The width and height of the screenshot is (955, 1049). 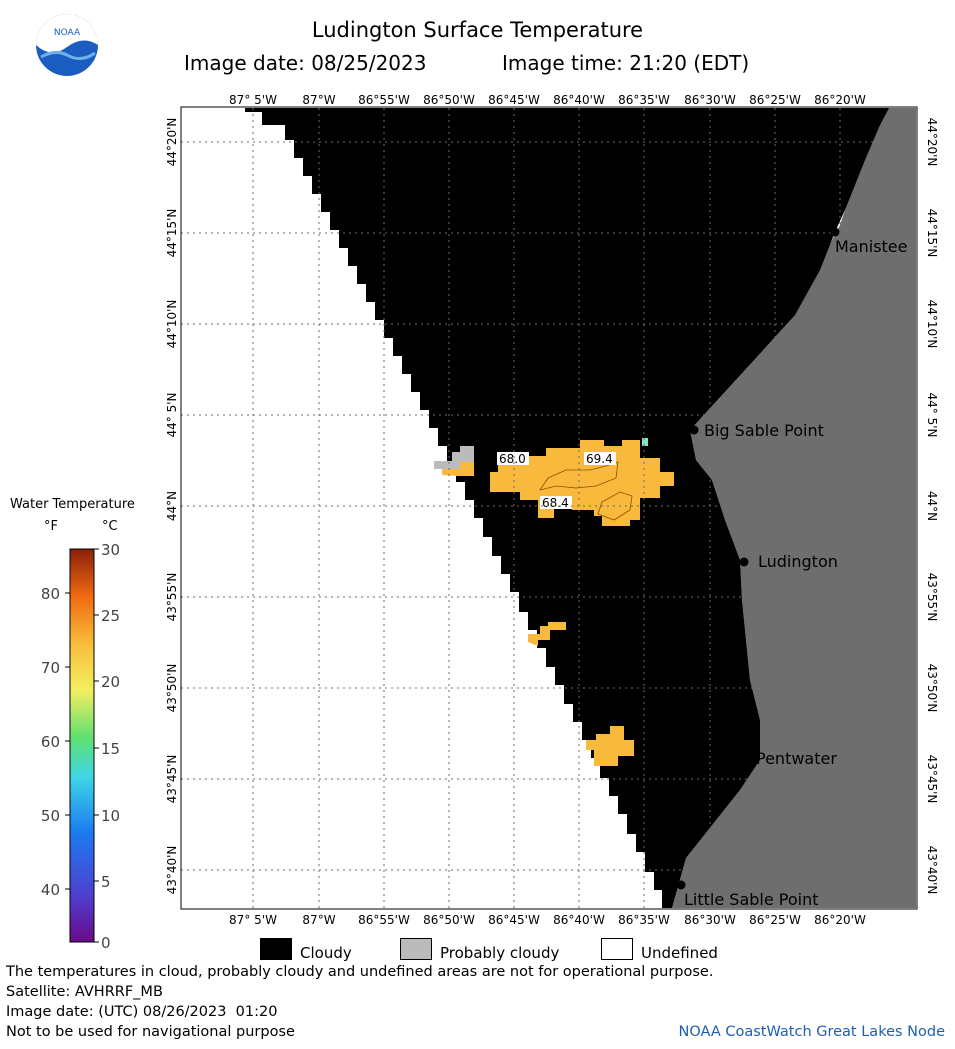 I want to click on svg-text: 70, so click(x=50, y=668).